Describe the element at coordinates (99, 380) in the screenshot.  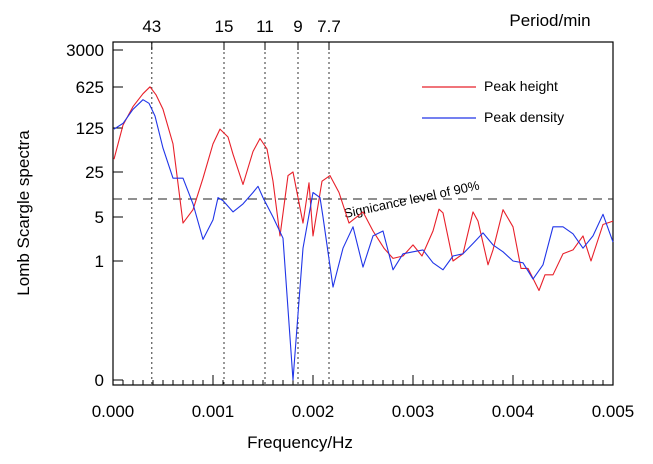
I see `y-tick-label: 0` at that location.